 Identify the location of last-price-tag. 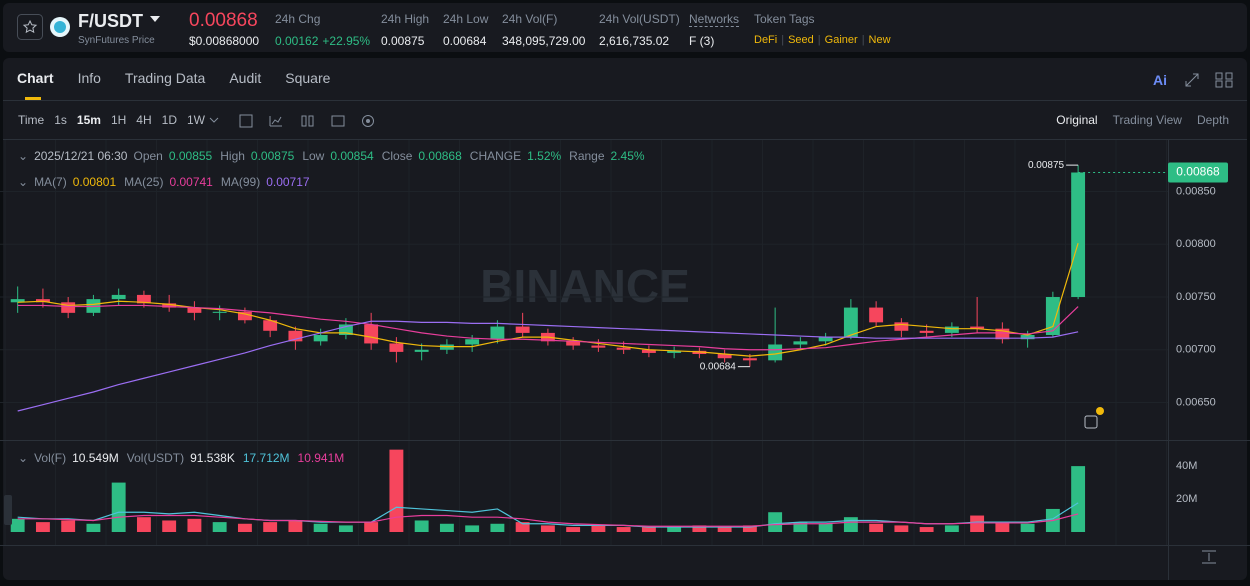
(1198, 172).